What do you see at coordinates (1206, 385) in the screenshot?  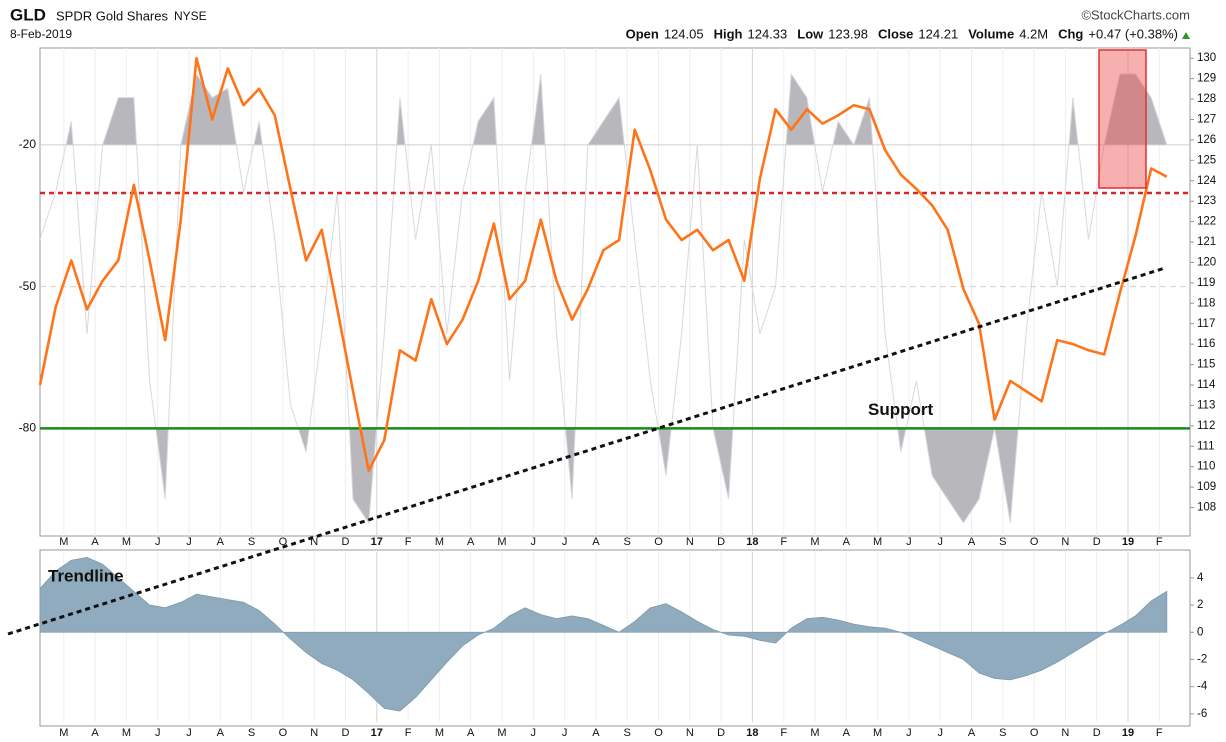 I see `y-tick-label: 114` at bounding box center [1206, 385].